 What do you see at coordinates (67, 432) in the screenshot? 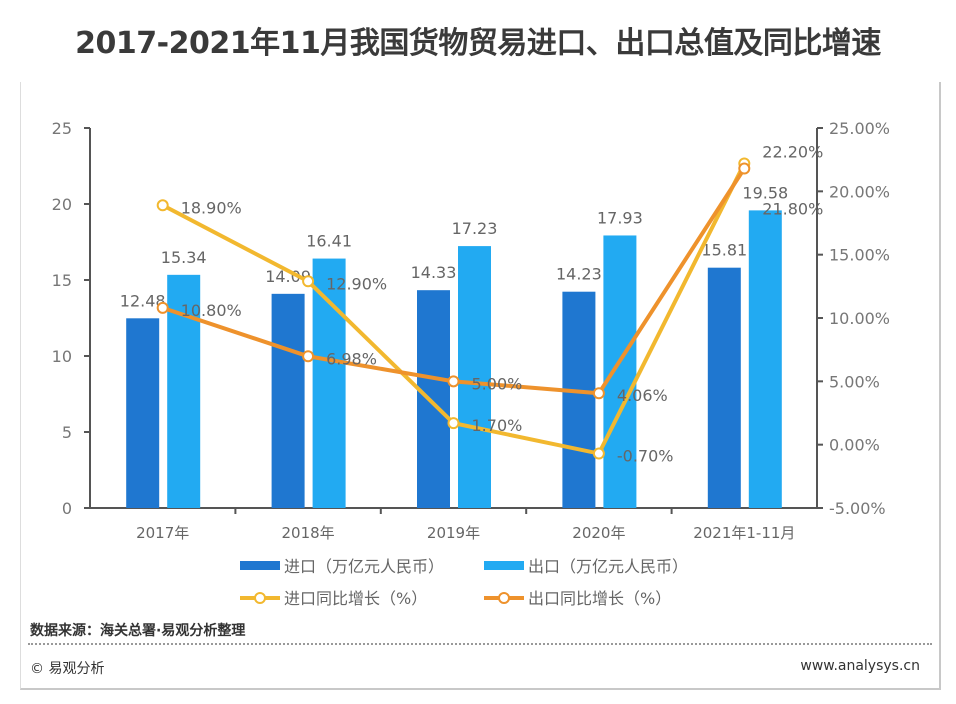
I see `left-tick-label: 5` at bounding box center [67, 432].